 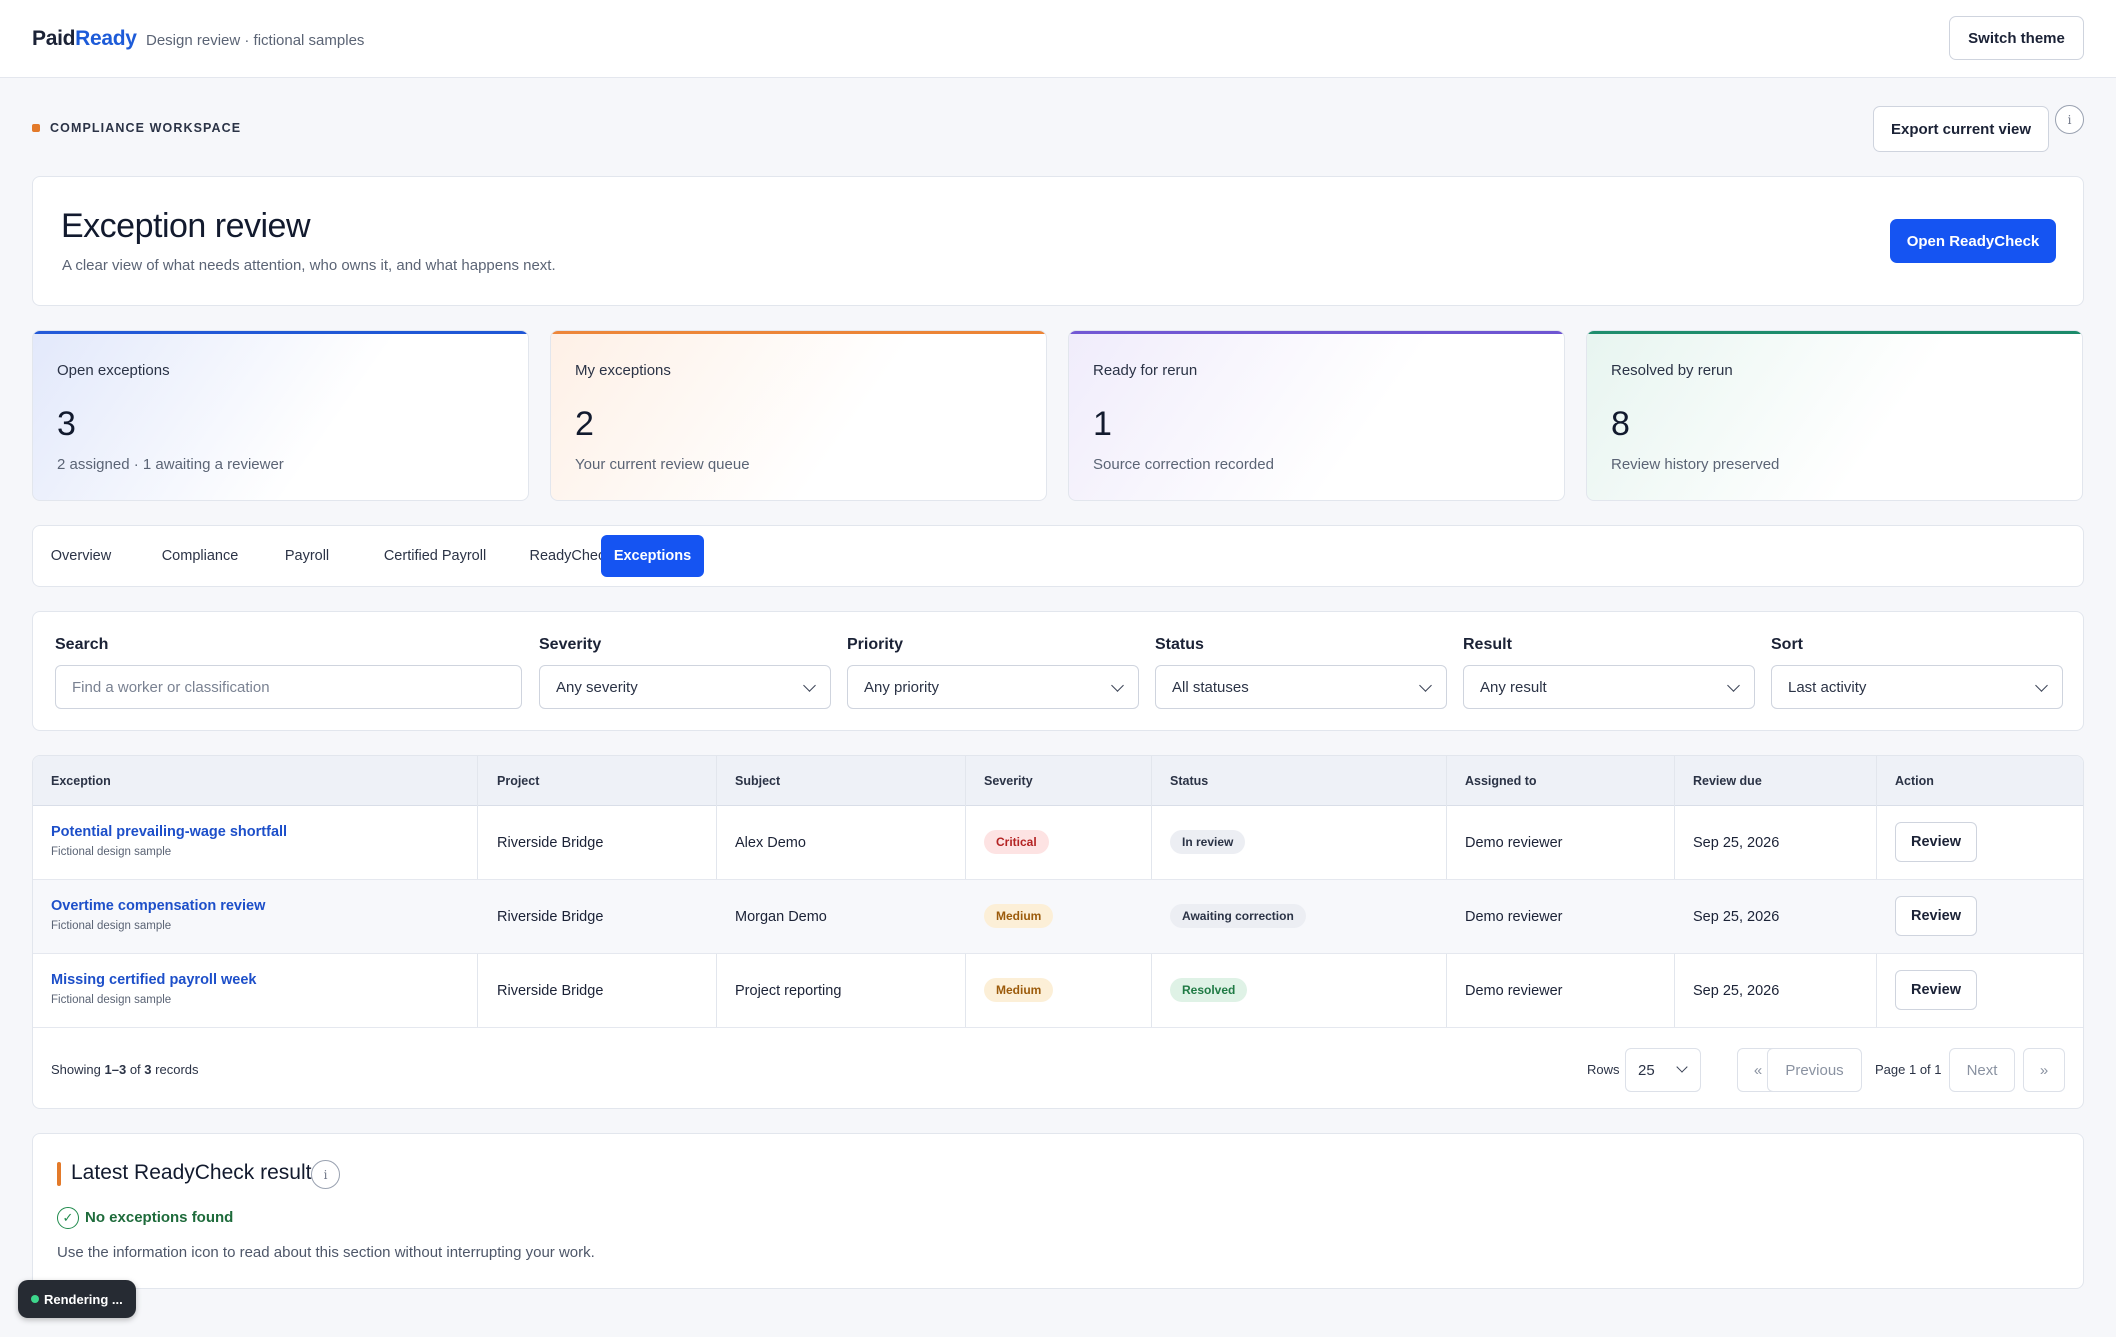 I want to click on tab-overview: Overview, so click(x=81, y=556).